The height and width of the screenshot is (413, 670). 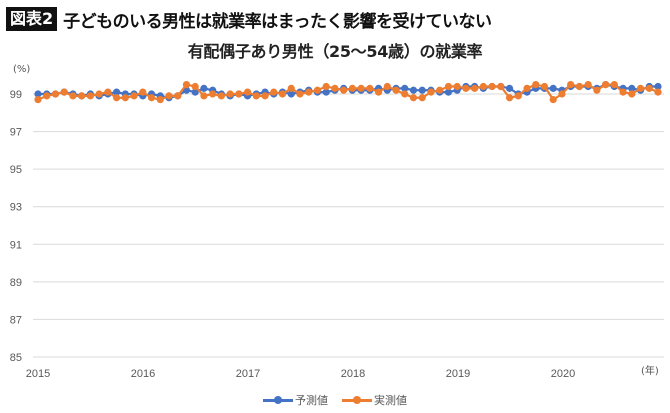 I want to click on actual-line-marker-icon, so click(x=357, y=399).